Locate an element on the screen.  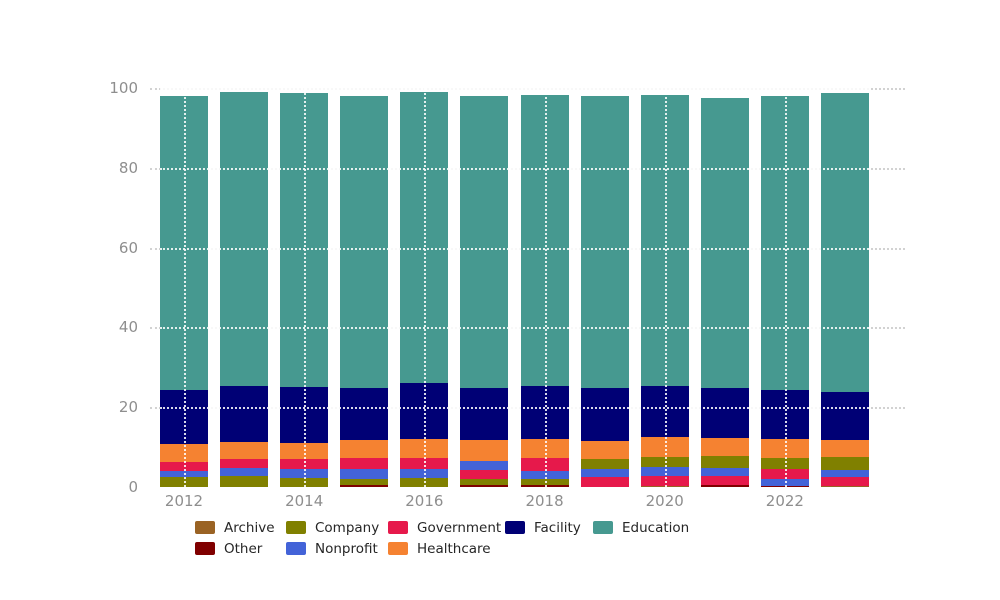
bar-2019 is located at coordinates (604, 291).